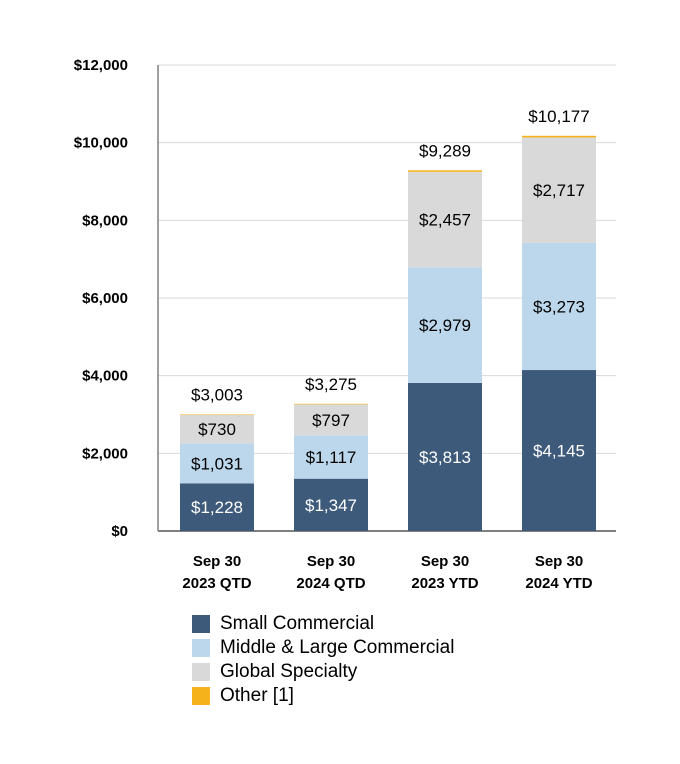 This screenshot has height=764, width=680. Describe the element at coordinates (119, 531) in the screenshot. I see `y-tick-label: $0` at that location.